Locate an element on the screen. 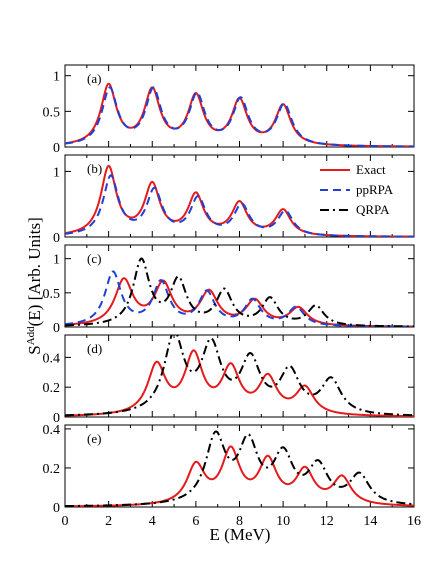 The height and width of the screenshot is (564, 436). legend: Exact ppRPA QRPA is located at coordinates (357, 189).